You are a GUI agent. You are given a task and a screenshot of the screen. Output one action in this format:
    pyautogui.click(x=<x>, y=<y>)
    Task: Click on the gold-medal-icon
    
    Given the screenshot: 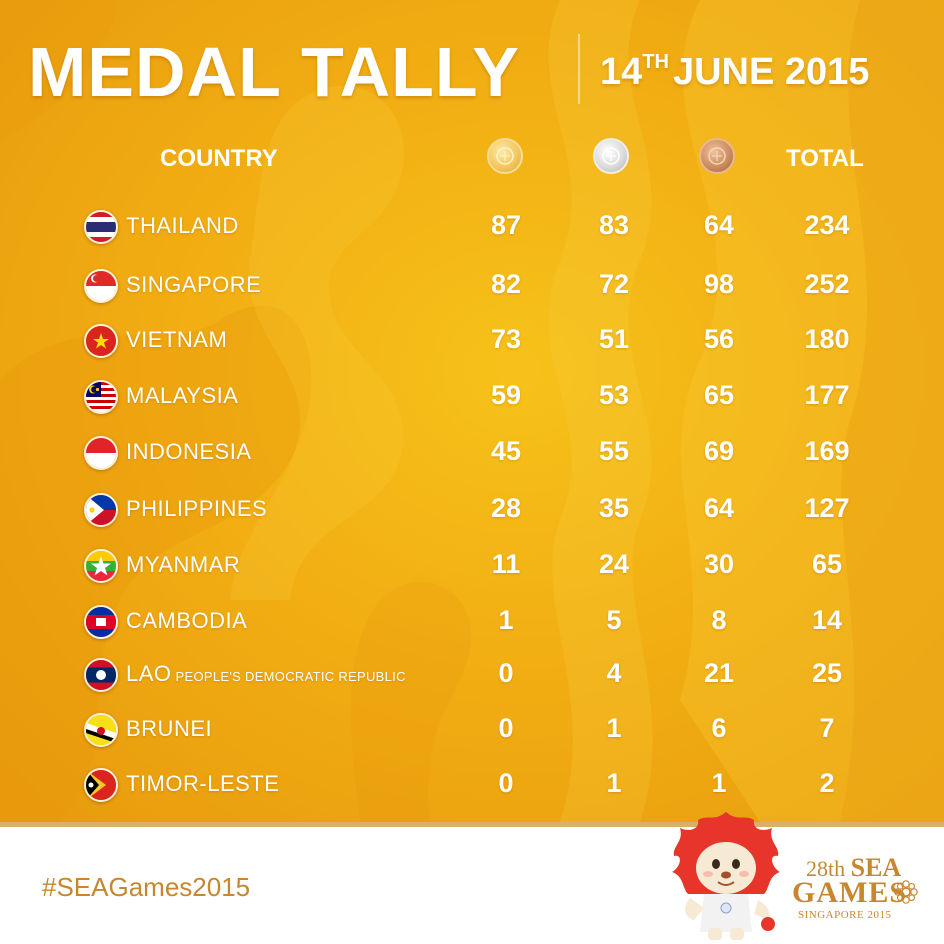 What is the action you would take?
    pyautogui.click(x=505, y=156)
    